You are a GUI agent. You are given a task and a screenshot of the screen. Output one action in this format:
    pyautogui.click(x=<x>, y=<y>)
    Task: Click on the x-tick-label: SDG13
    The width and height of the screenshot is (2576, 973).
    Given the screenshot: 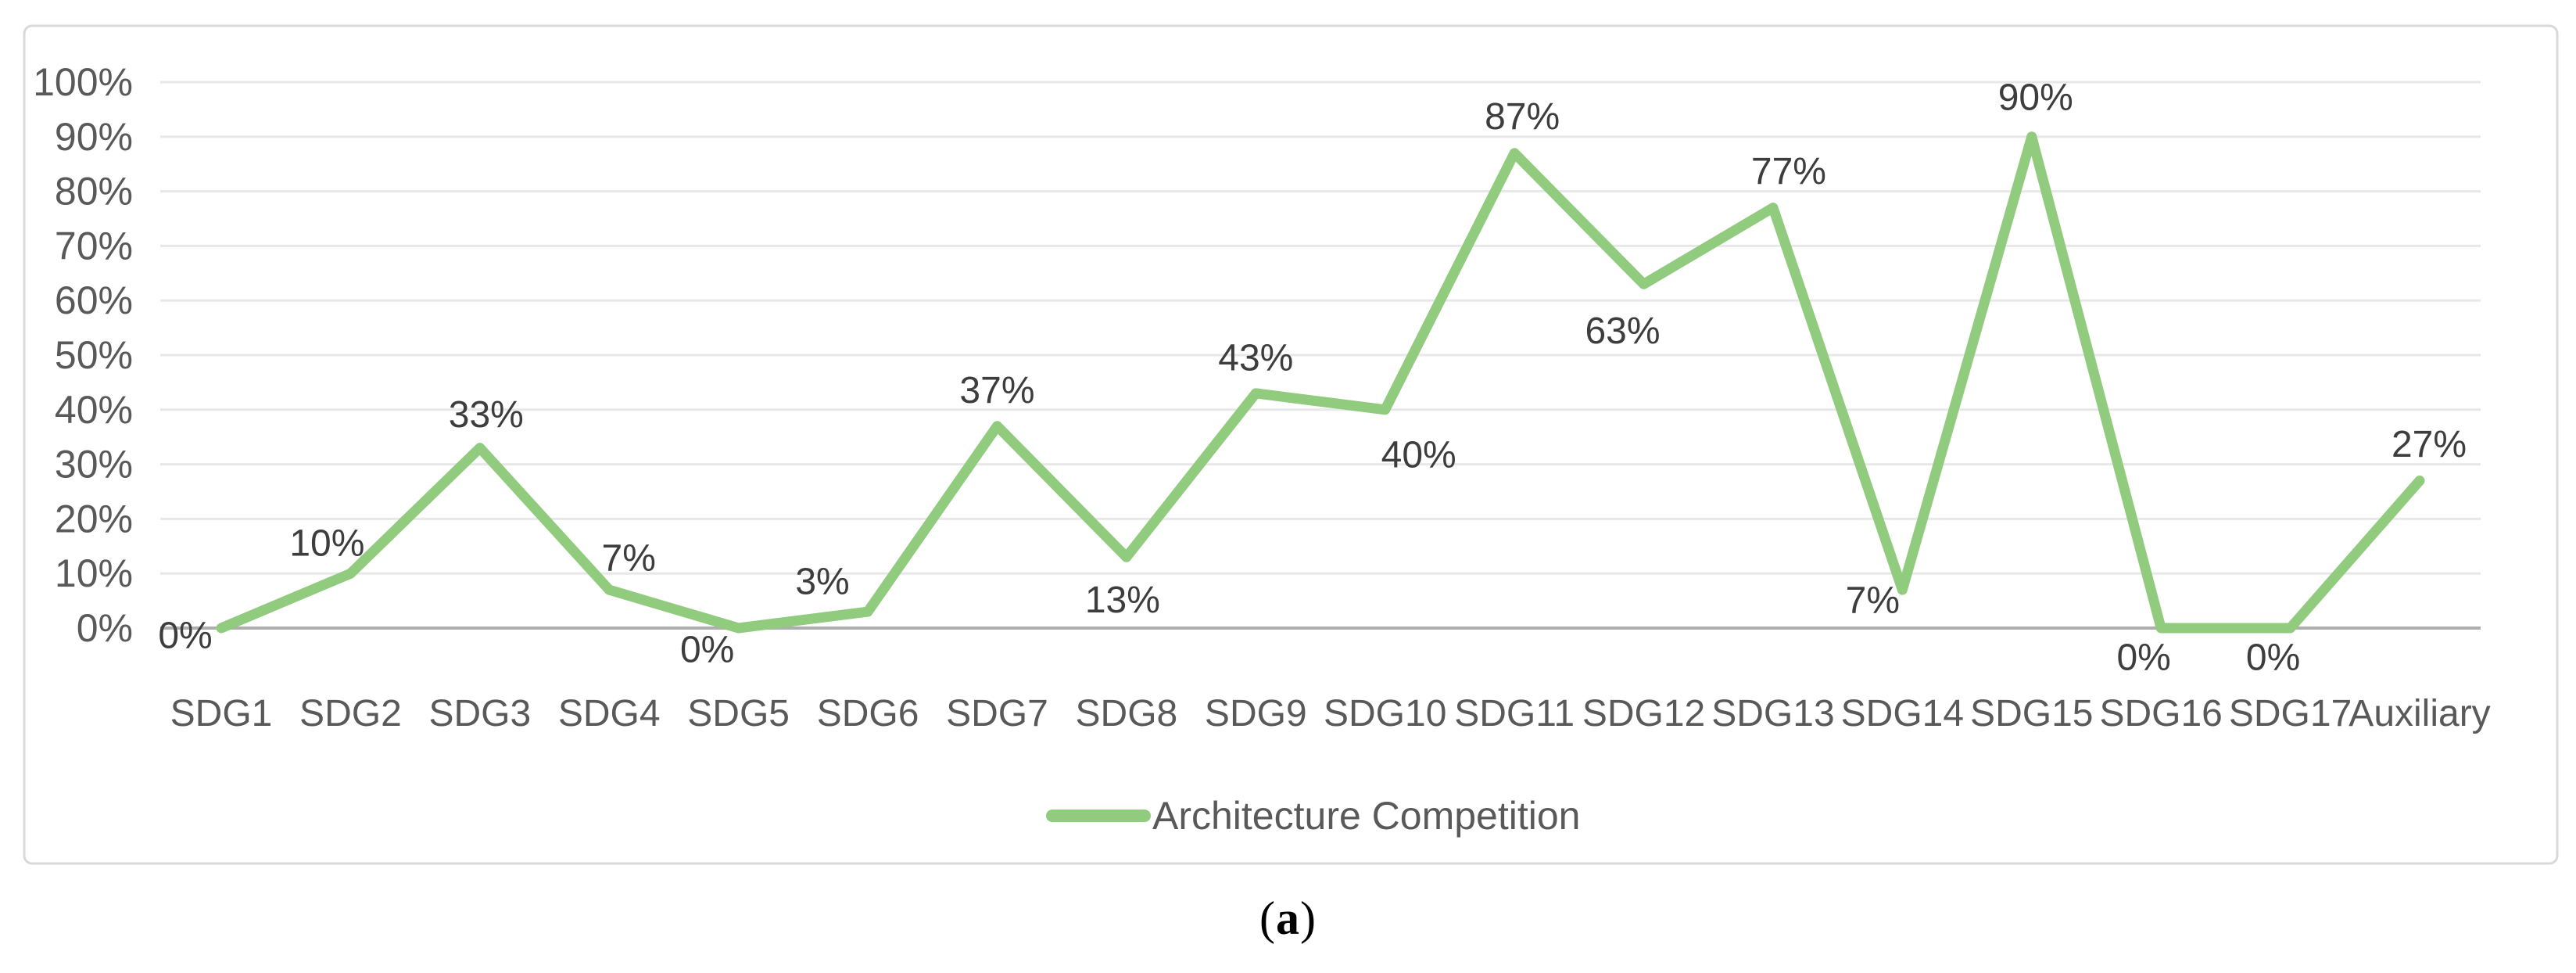 What is the action you would take?
    pyautogui.click(x=1773, y=713)
    